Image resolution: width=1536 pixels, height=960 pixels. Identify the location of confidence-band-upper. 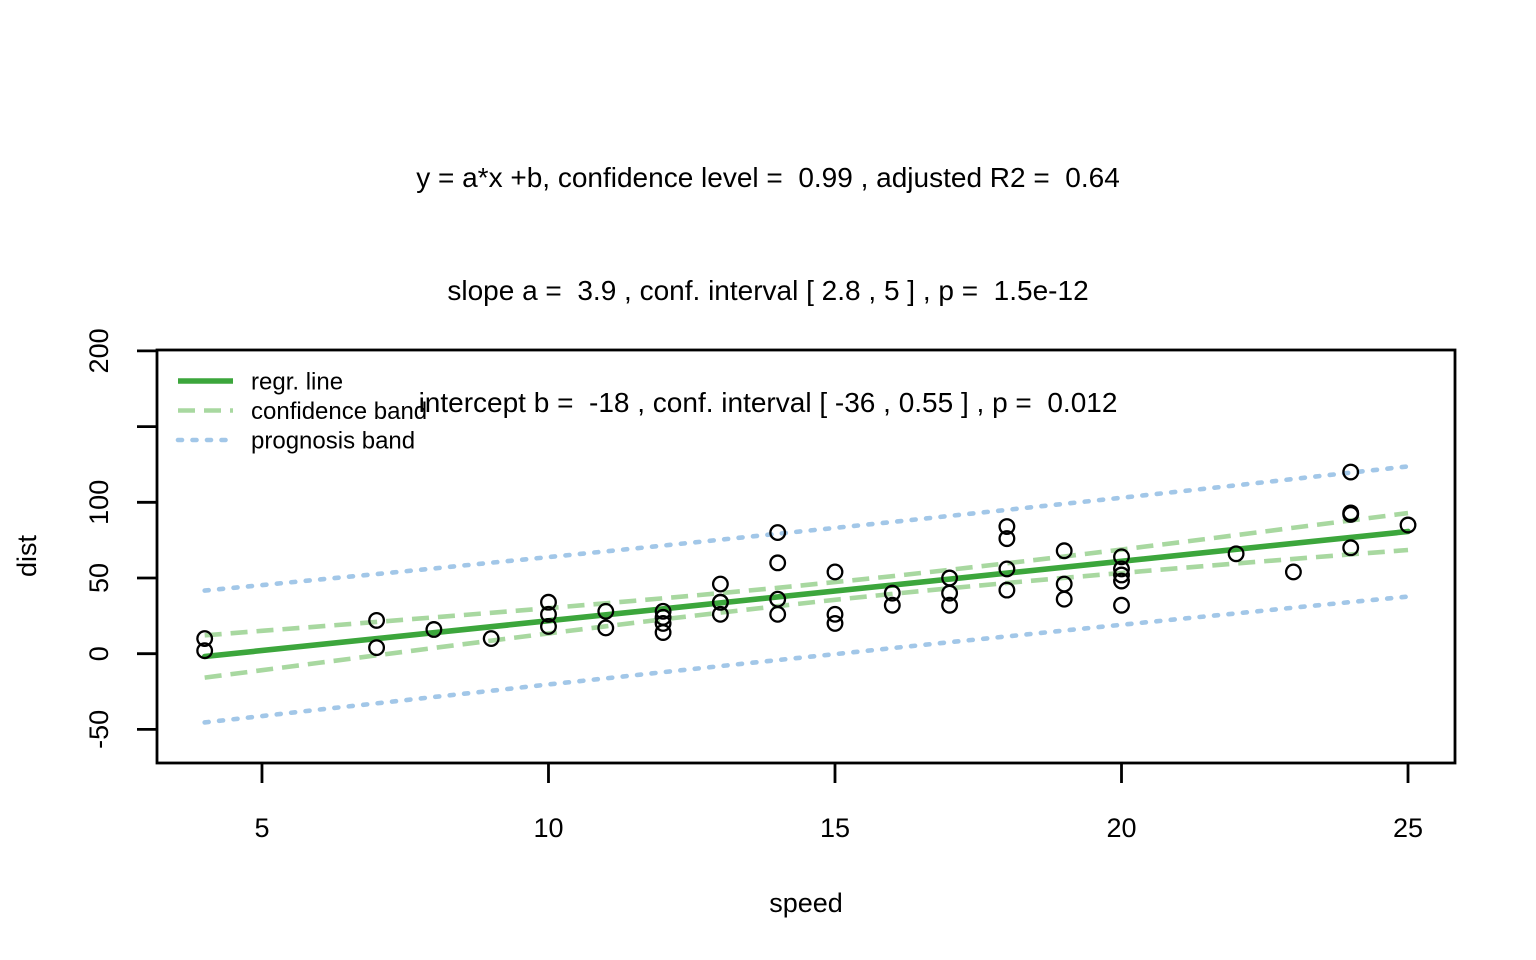
(806, 574).